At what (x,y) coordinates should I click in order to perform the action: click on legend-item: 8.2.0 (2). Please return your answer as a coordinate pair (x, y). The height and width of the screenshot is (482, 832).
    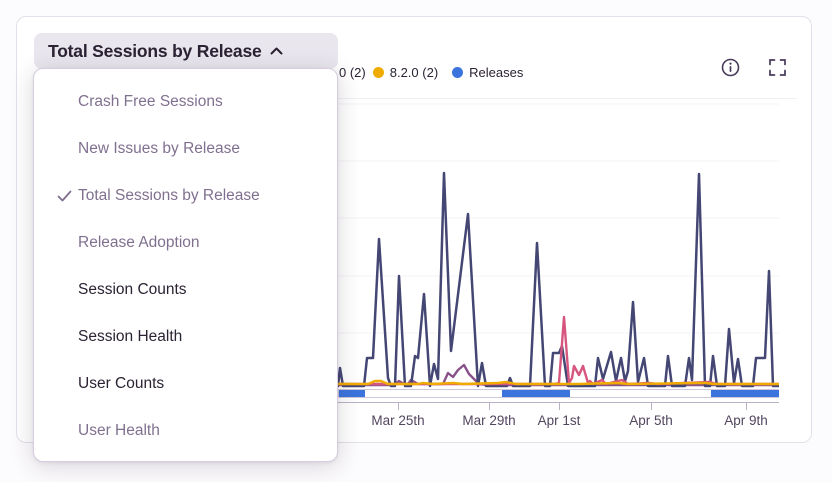
    Looking at the image, I should click on (405, 72).